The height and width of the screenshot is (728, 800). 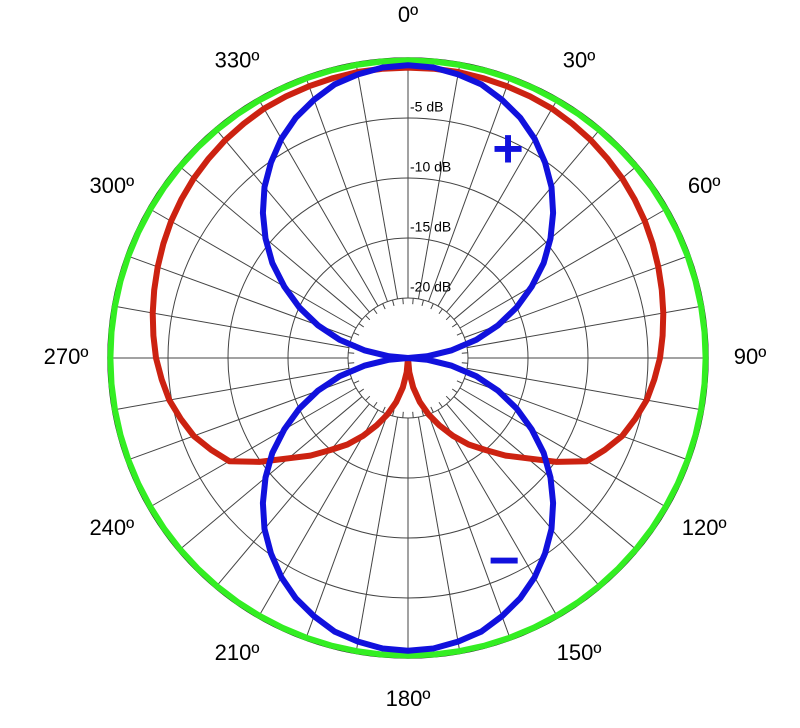 I want to click on angle-label: 90º, so click(x=750, y=356).